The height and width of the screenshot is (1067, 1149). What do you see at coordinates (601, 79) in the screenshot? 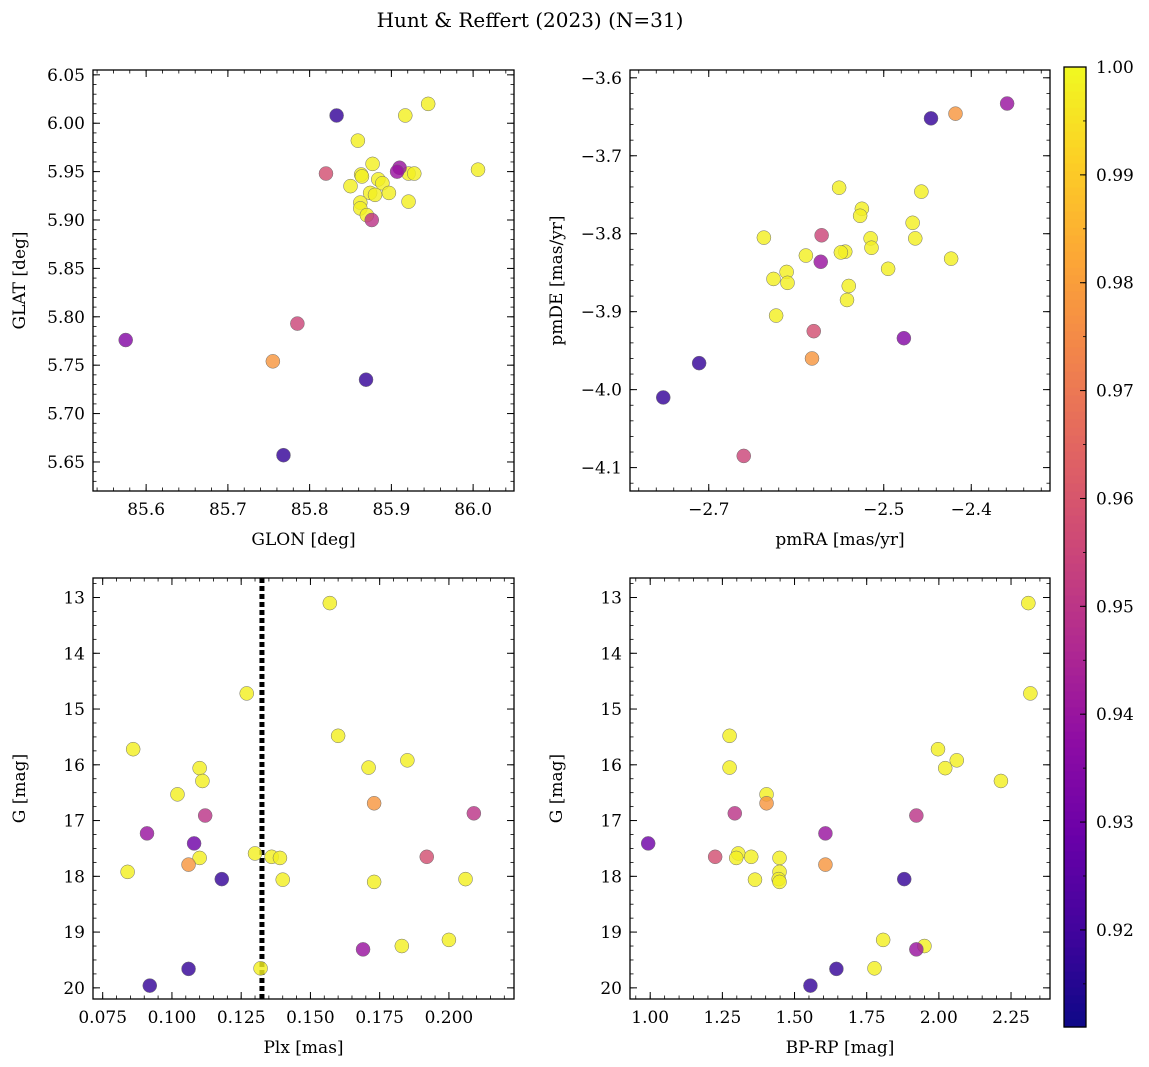
I see `y-tick-label: −3.6` at bounding box center [601, 79].